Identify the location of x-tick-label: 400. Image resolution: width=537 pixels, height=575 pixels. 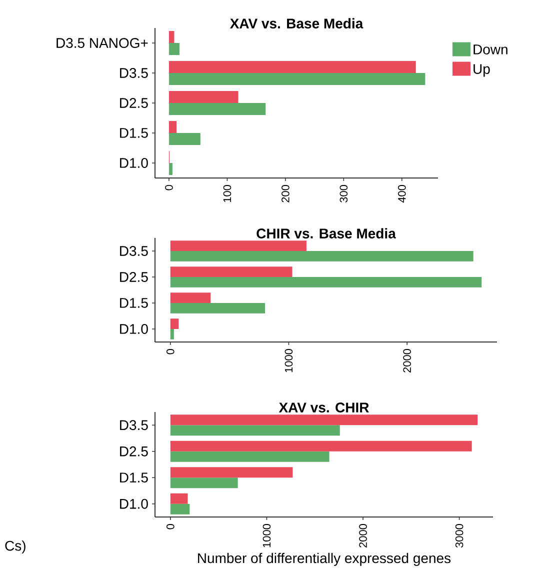
(402, 193).